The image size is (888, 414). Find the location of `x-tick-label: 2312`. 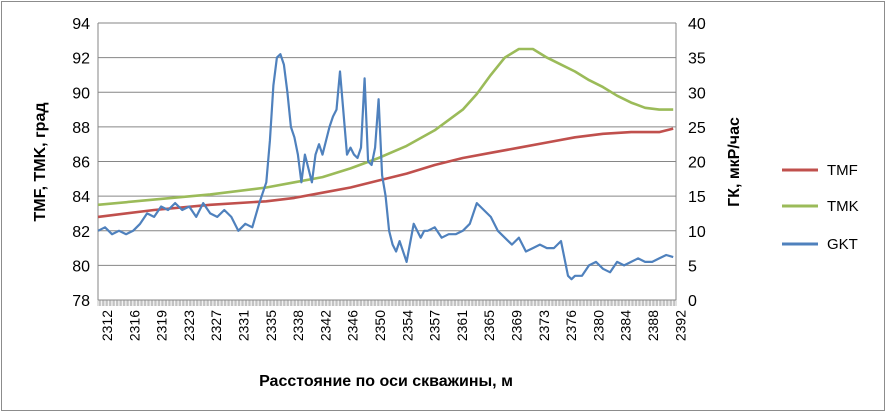

x-tick-label: 2312 is located at coordinates (107, 325).